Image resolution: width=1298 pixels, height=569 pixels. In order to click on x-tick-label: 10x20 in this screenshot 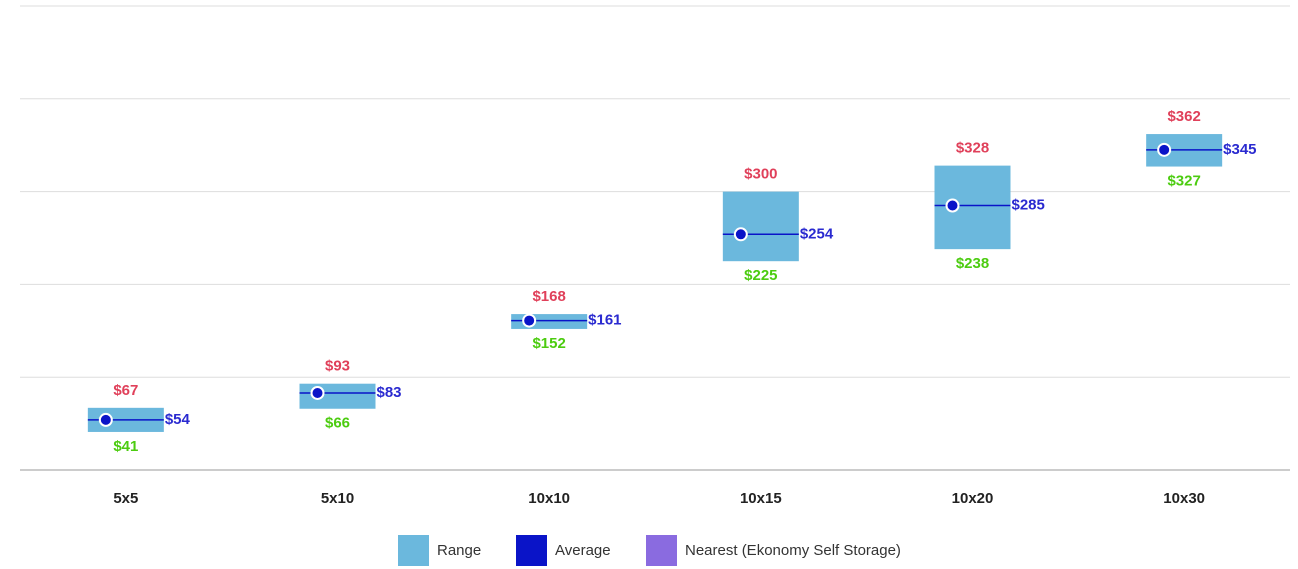, I will do `click(973, 498)`.